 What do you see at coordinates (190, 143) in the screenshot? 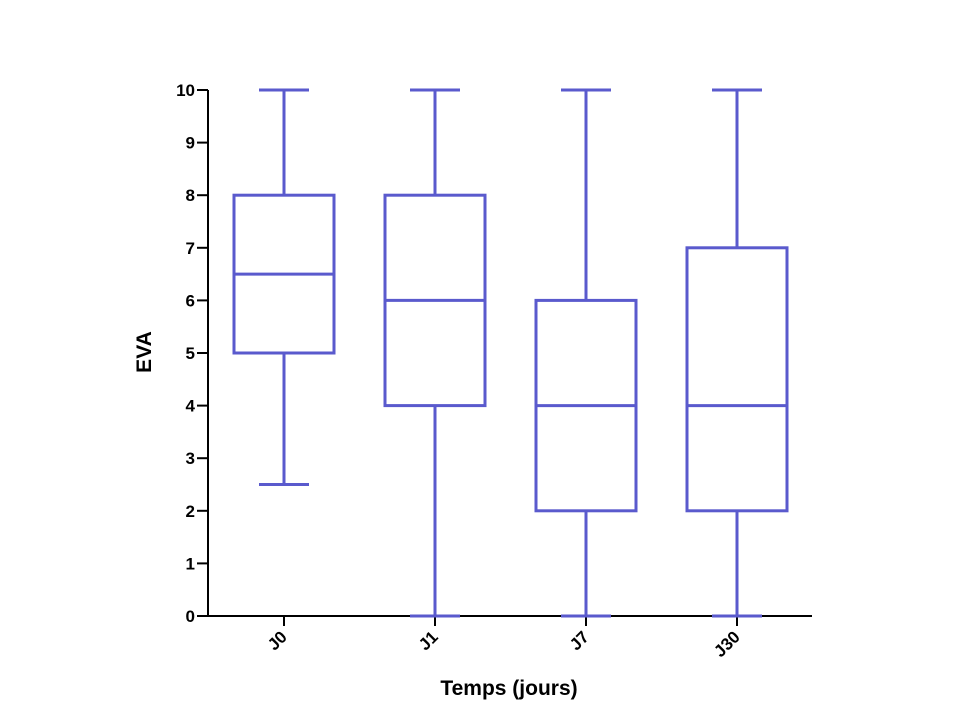
I see `y-tick-label: 9` at bounding box center [190, 143].